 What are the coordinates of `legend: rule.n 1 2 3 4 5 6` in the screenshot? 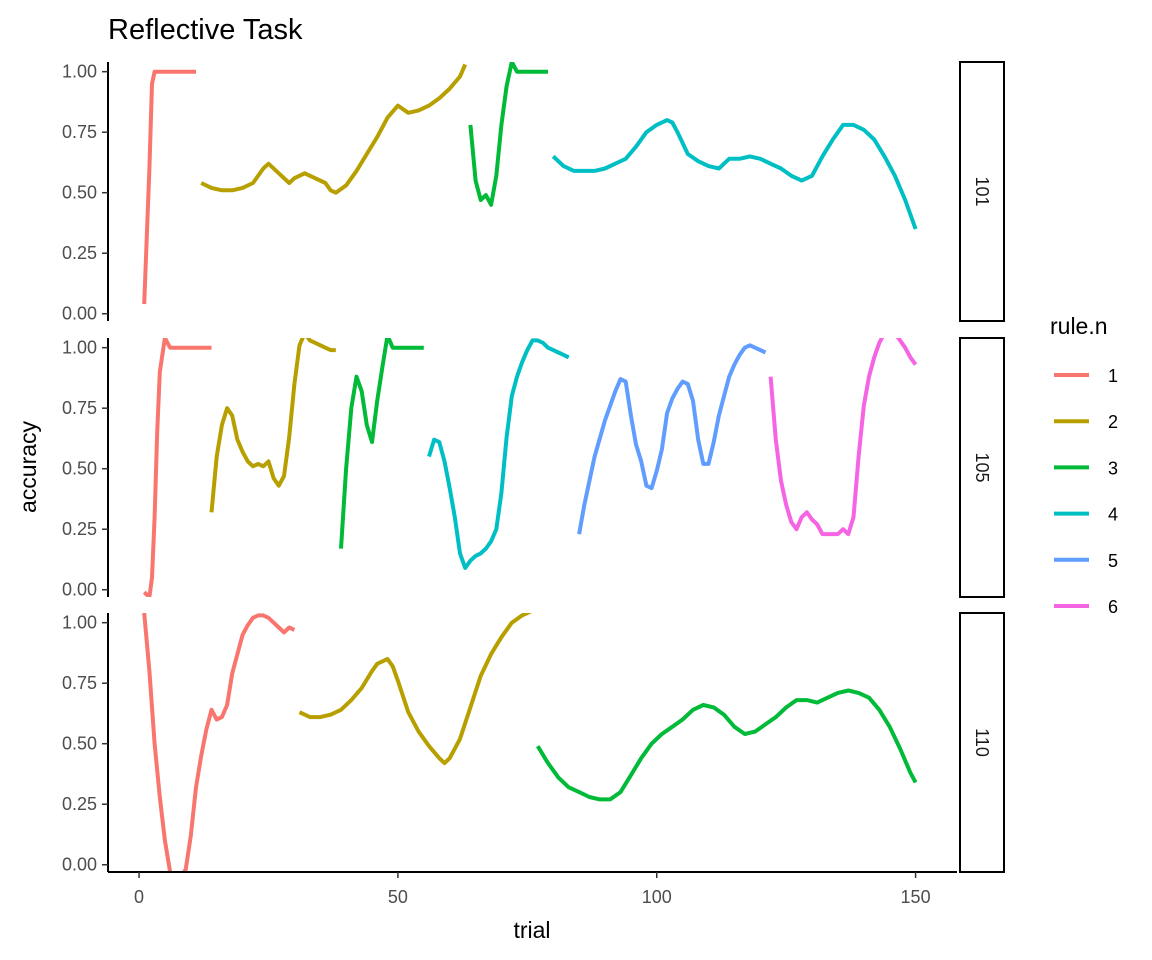 It's located at (1084, 465).